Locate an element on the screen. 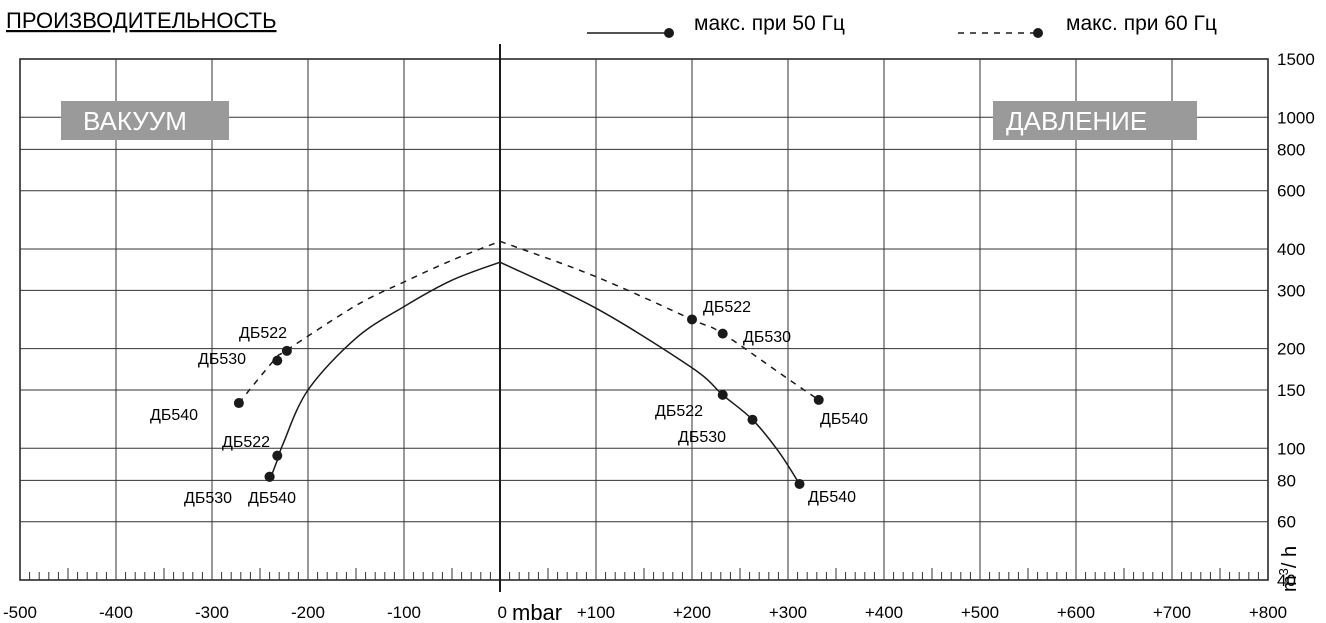  x-tick-label: +800 is located at coordinates (1268, 612).